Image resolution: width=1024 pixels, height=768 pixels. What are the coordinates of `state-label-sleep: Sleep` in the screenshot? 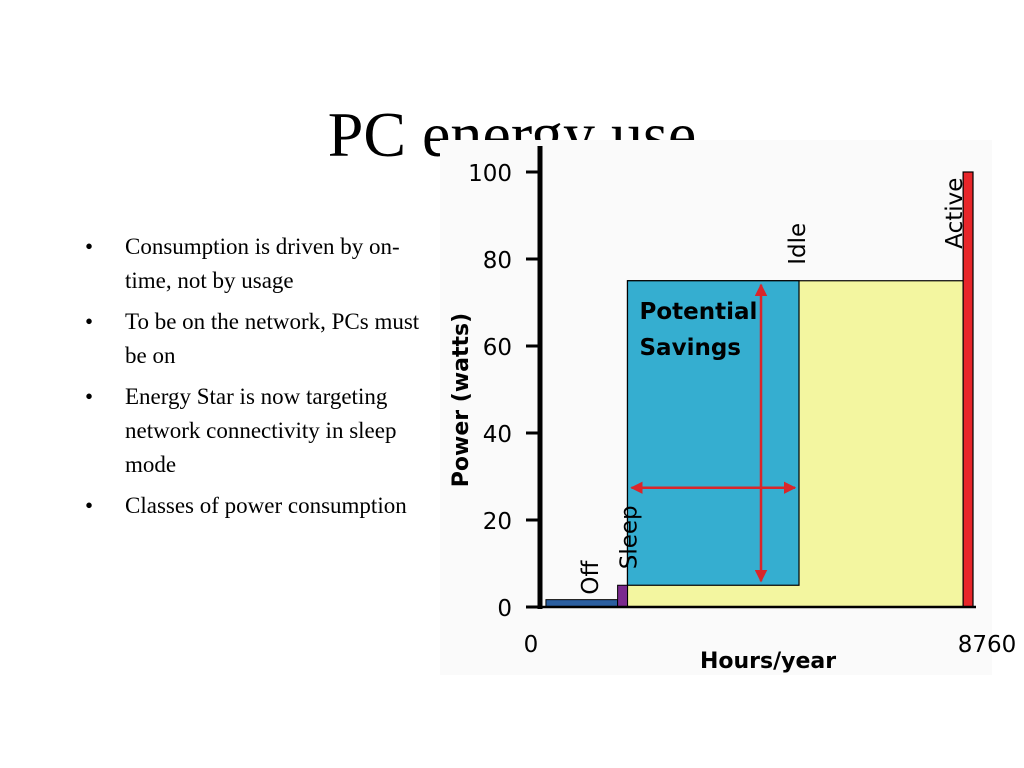 It's located at (630, 537).